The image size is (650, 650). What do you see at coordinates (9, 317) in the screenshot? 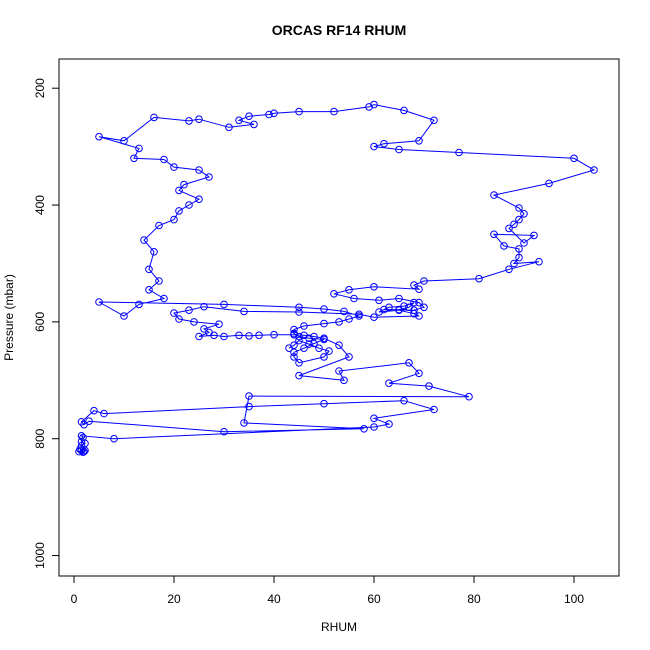
I see `y-axis-label: Pressure (mbar)` at bounding box center [9, 317].